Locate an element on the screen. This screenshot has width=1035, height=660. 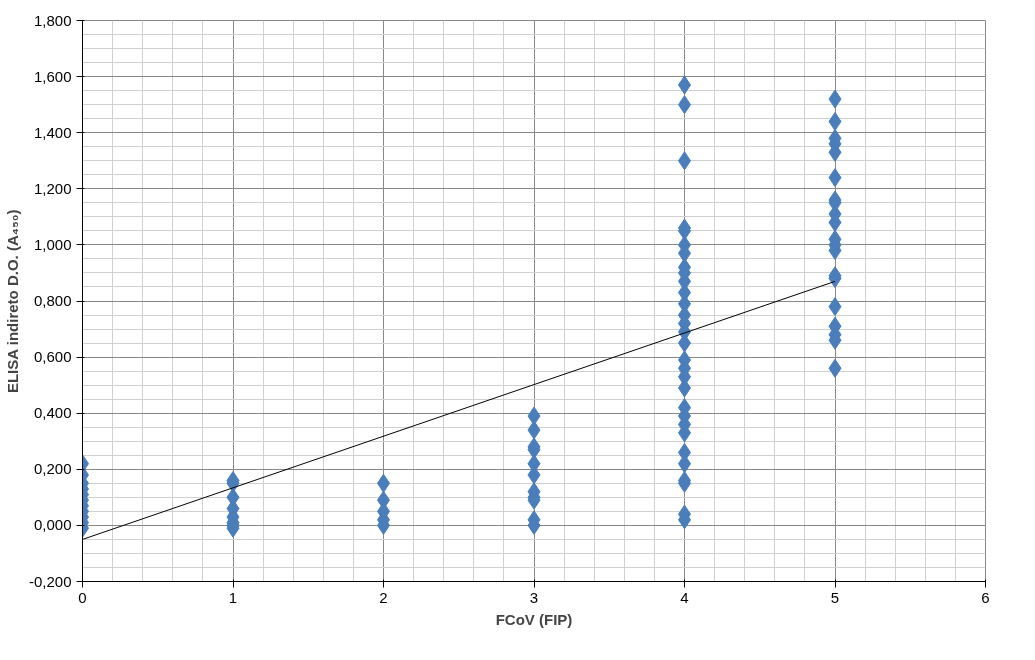
x-axis-title: FCoV (FIP) is located at coordinates (534, 619).